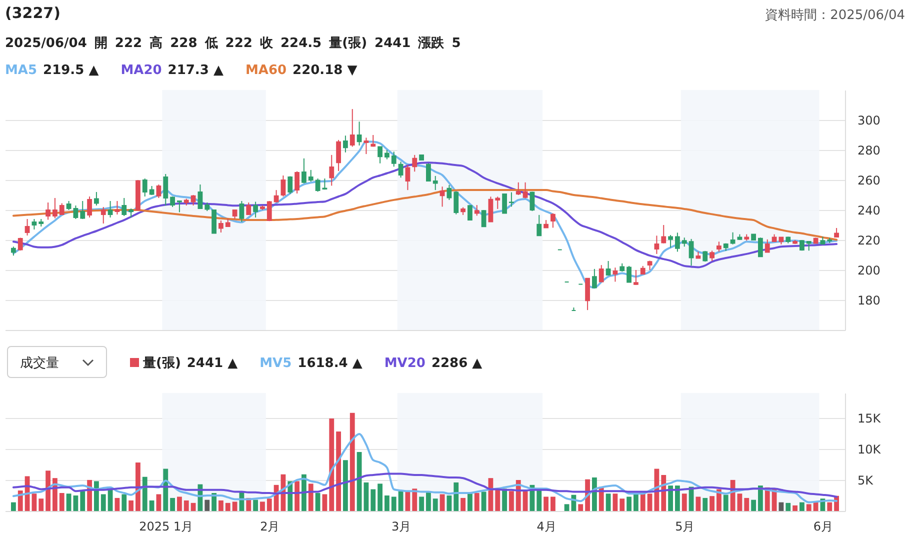 Image resolution: width=913 pixels, height=549 pixels. Describe the element at coordinates (456, 363) in the screenshot. I see `text: 2286 ▲` at that location.